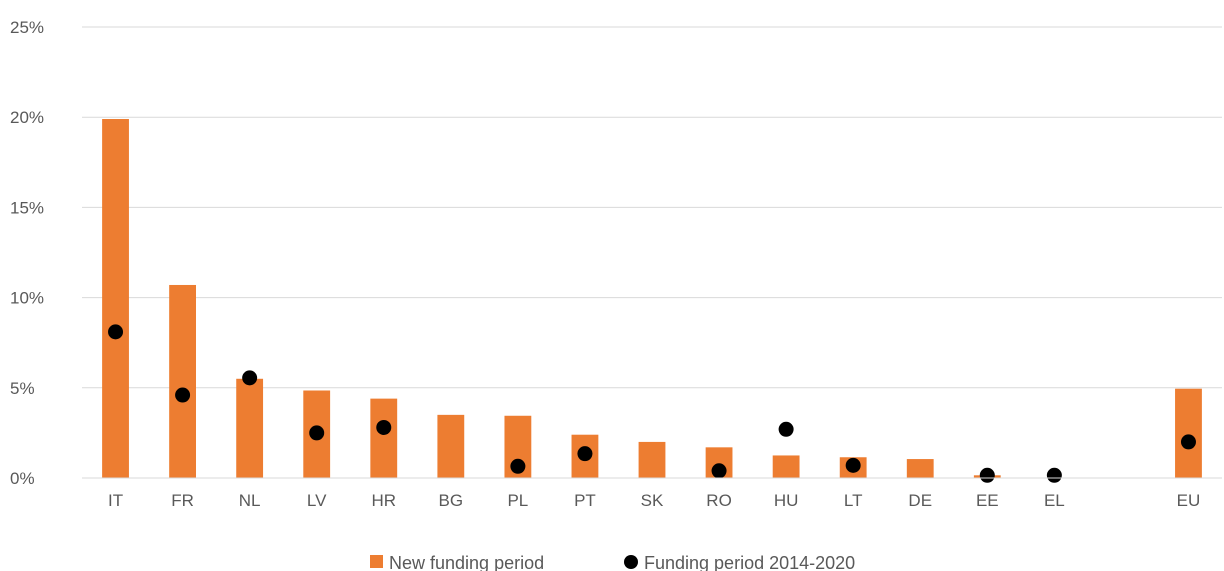 The width and height of the screenshot is (1224, 571). I want to click on y-tick-label: 10%, so click(27, 298).